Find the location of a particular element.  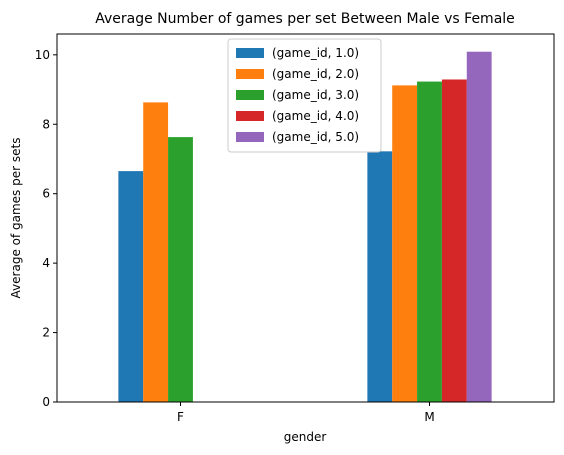

legend-box is located at coordinates (304, 95).